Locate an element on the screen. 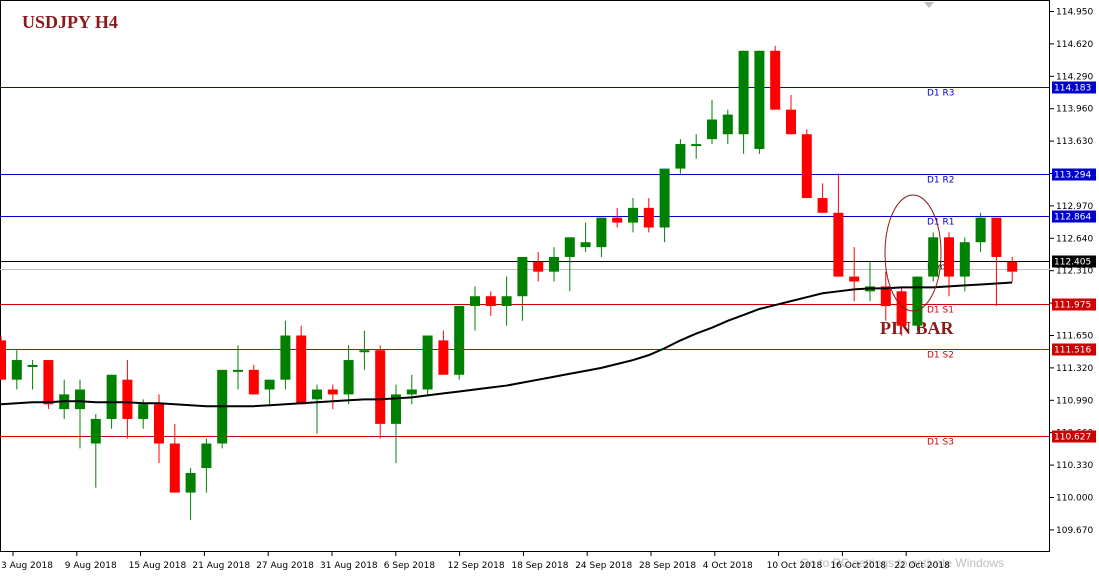  x-tick-label: 22 Oct 2018 is located at coordinates (922, 566).